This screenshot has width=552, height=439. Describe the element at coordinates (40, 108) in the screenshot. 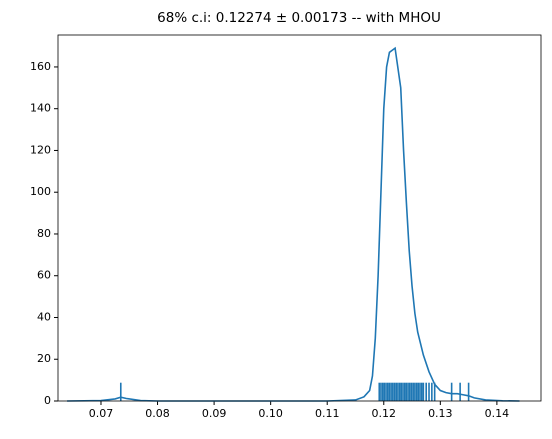

I see `y-tick-label: 140` at that location.